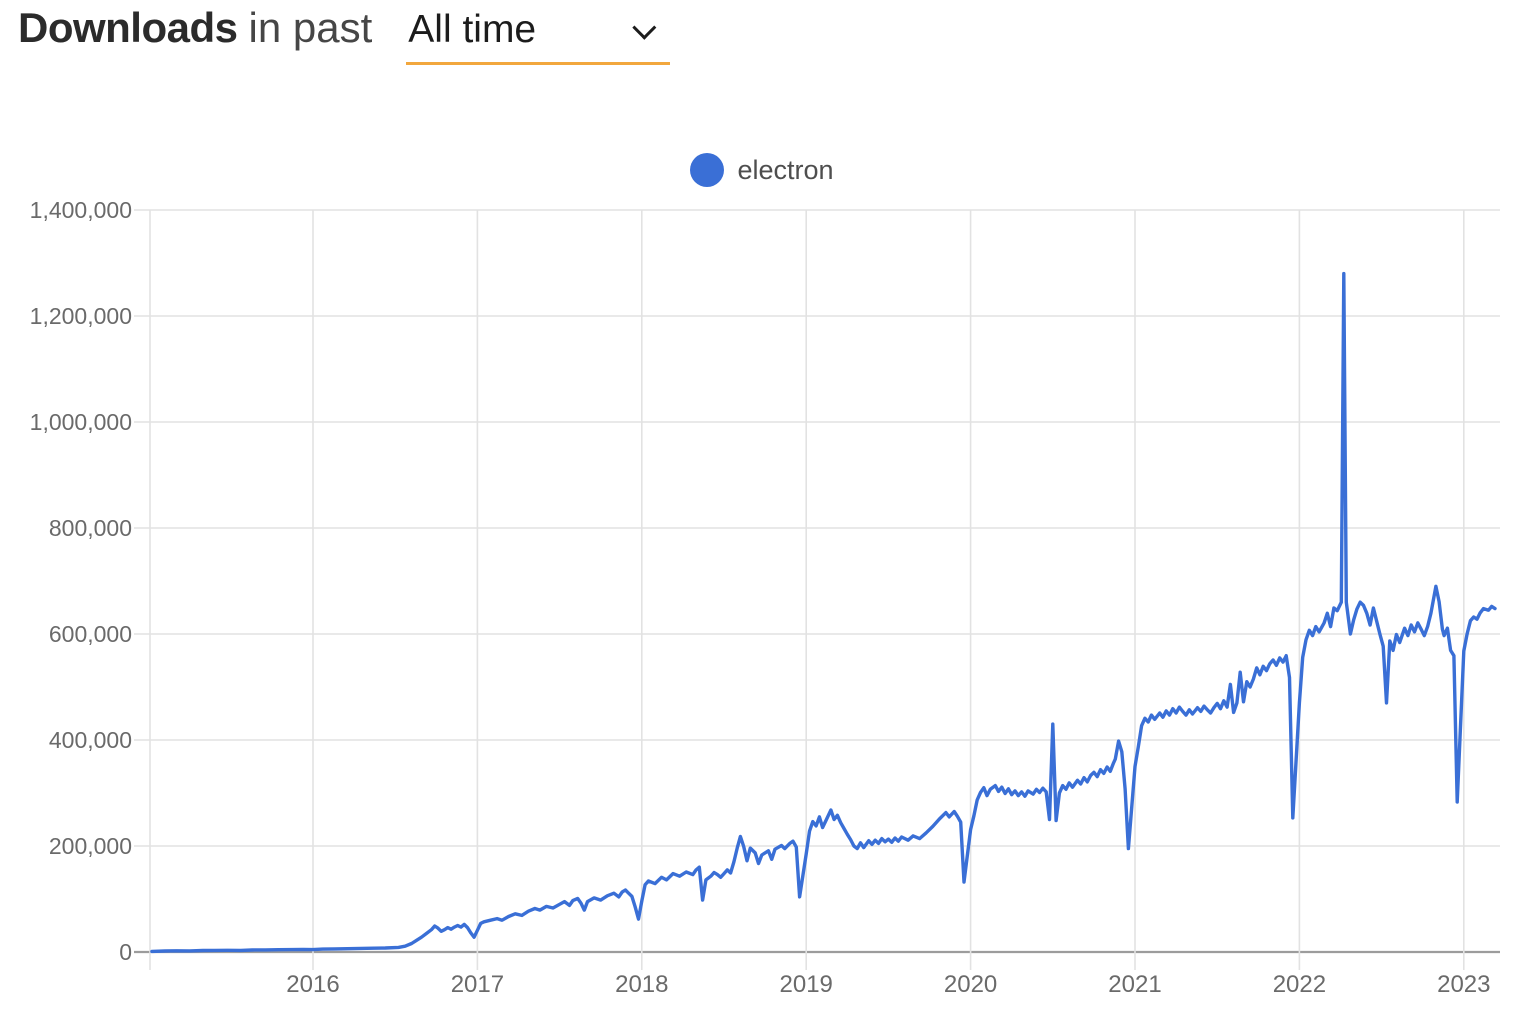  I want to click on chart-legend: electron, so click(762, 170).